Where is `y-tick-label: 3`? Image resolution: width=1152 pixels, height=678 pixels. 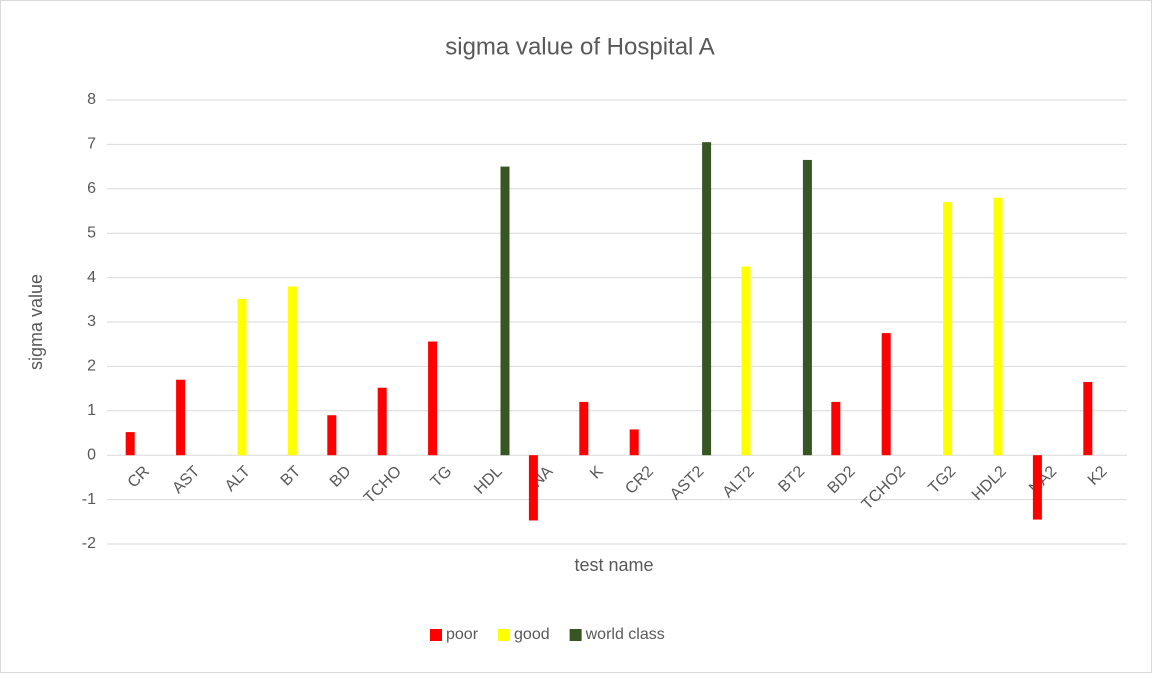
y-tick-label: 3 is located at coordinates (91, 321).